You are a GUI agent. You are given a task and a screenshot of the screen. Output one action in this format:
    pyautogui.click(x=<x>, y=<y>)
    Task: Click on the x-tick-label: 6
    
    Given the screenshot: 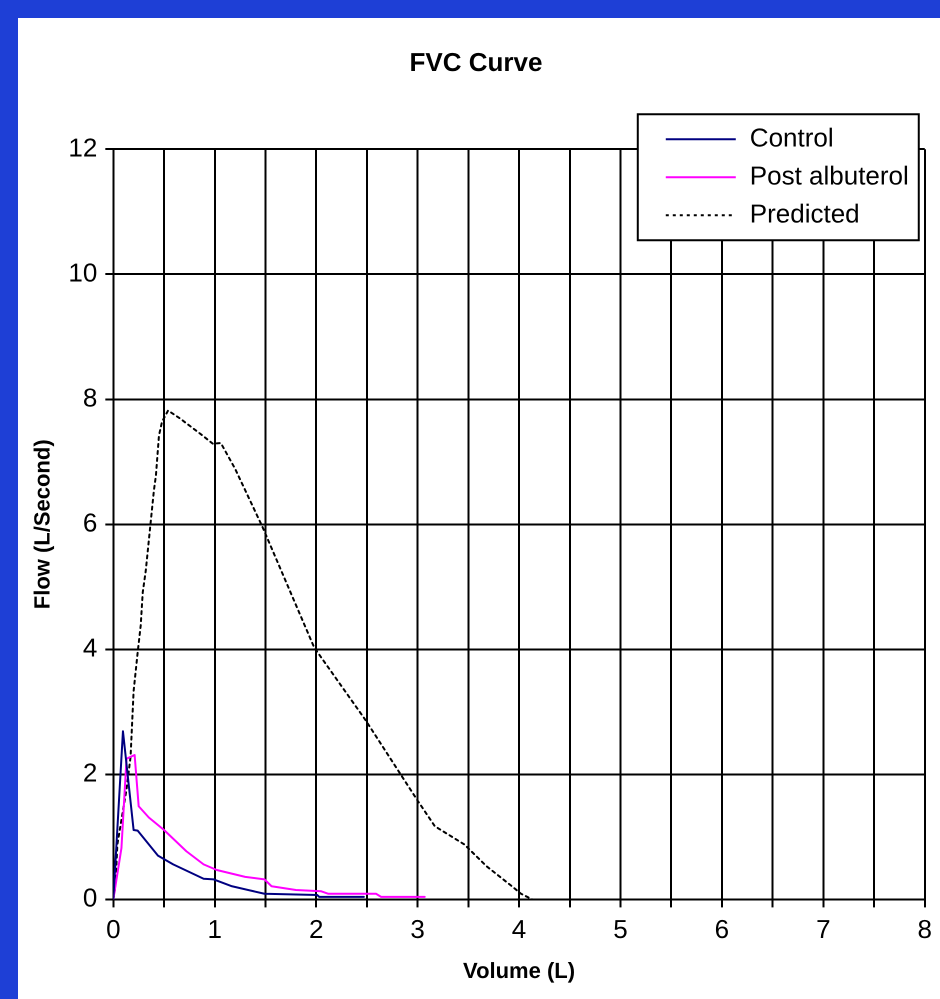 What is the action you would take?
    pyautogui.click(x=722, y=929)
    